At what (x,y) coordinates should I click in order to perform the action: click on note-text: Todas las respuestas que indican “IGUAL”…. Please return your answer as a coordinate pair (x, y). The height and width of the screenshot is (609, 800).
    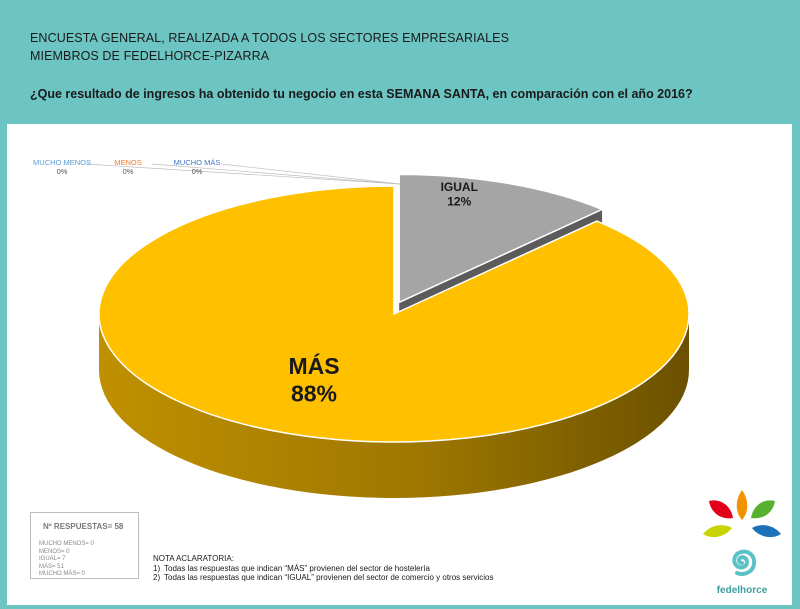
    Looking at the image, I should click on (329, 578).